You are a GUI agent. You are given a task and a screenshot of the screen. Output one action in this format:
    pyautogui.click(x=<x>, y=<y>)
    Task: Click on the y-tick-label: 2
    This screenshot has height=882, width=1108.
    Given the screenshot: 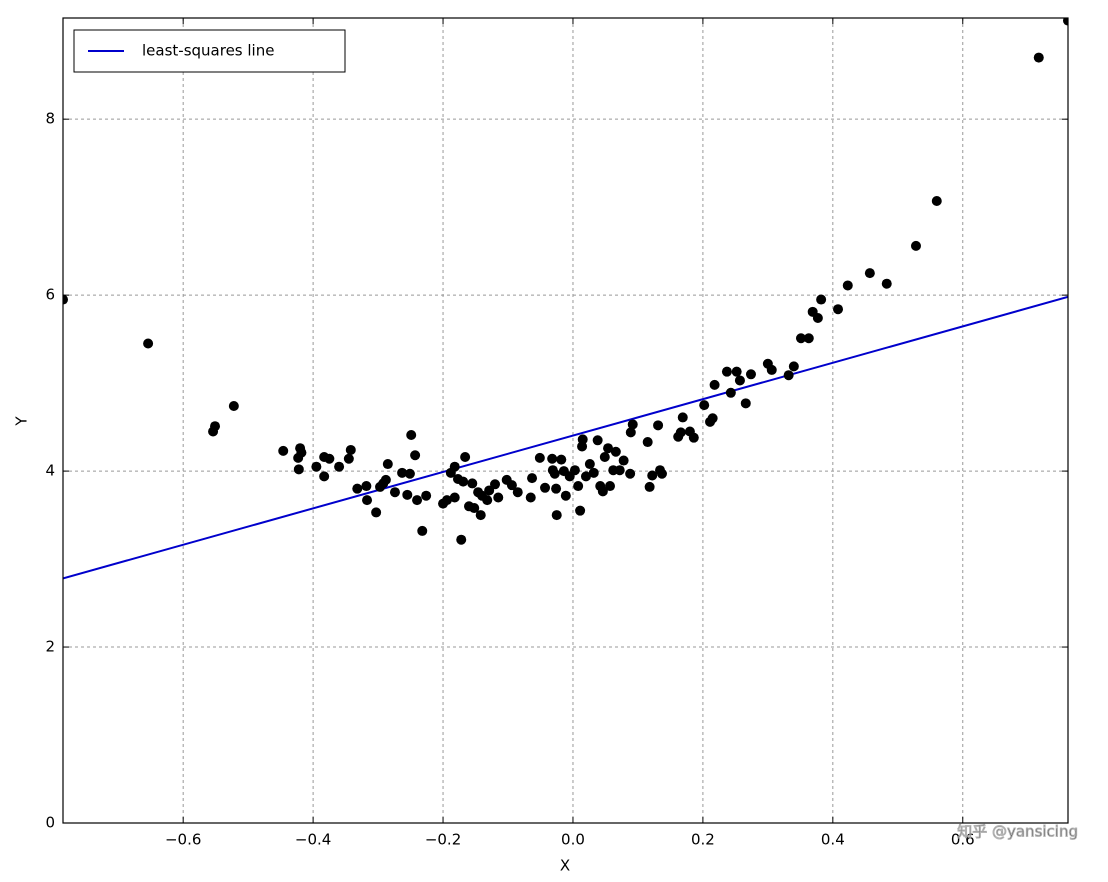 What is the action you would take?
    pyautogui.click(x=50, y=647)
    